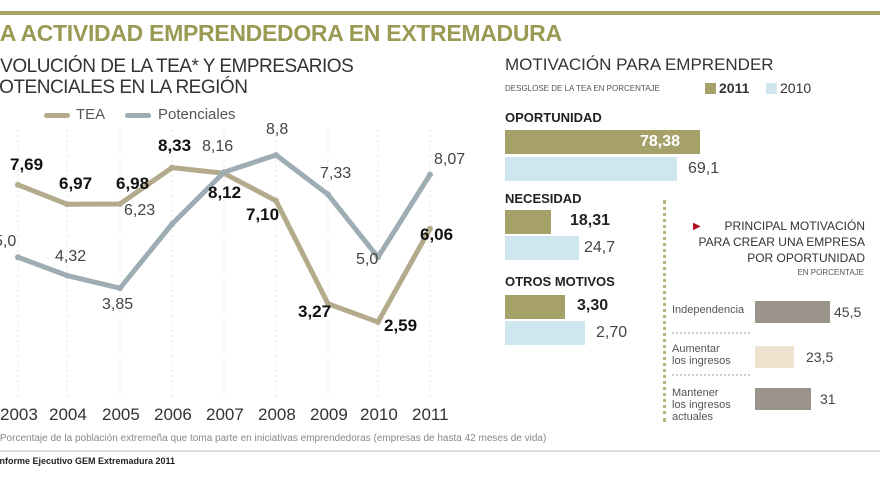 This screenshot has height=495, width=880. What do you see at coordinates (792, 312) in the screenshot?
I see `bar-independencia` at bounding box center [792, 312].